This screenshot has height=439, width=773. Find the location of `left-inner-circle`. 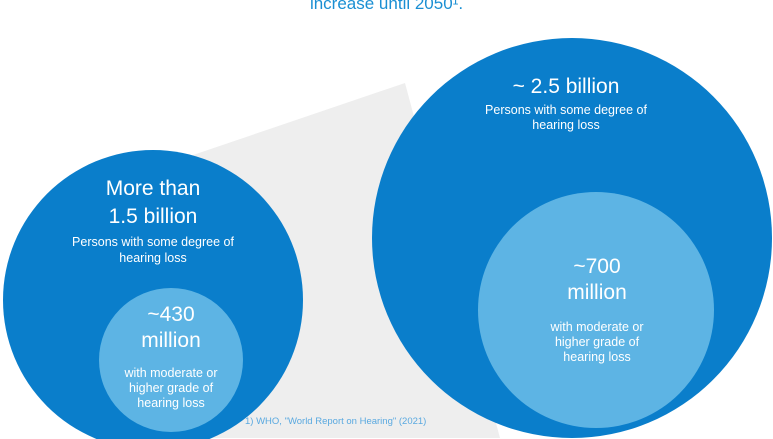

left-inner-circle is located at coordinates (171, 360).